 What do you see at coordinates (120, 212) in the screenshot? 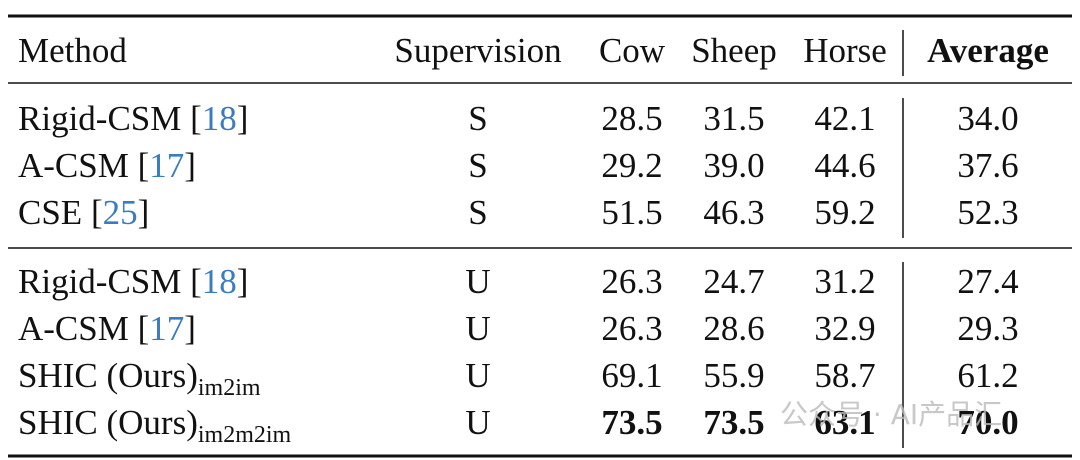
I see `citation: 25` at bounding box center [120, 212].